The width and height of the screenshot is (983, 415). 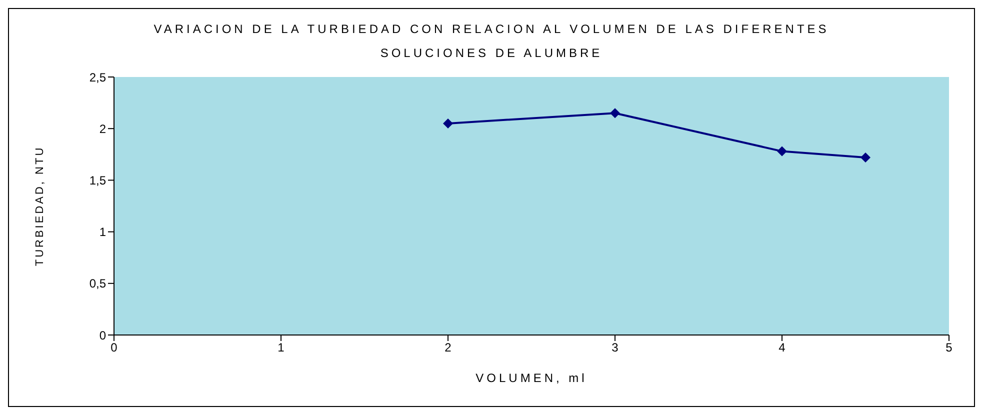 What do you see at coordinates (97, 180) in the screenshot?
I see `y-tick-label: 1,5` at bounding box center [97, 180].